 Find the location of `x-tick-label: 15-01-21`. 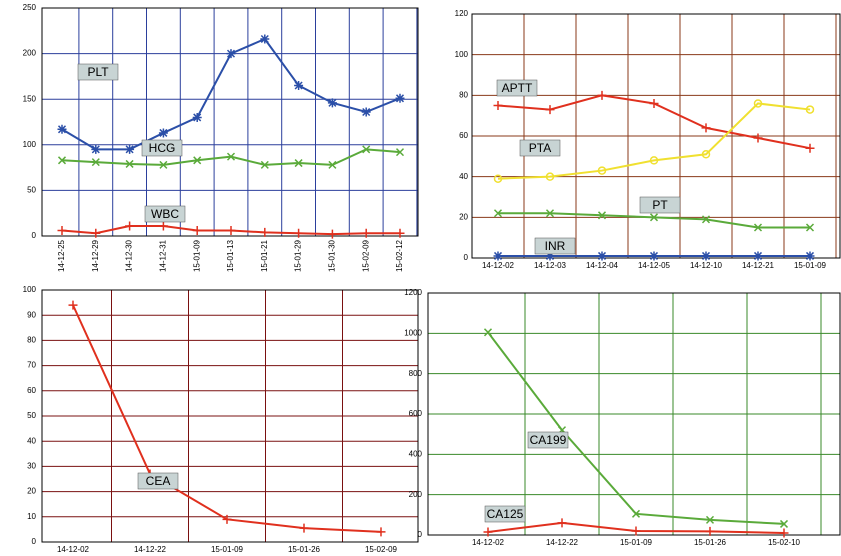

x-tick-label: 15-01-21 is located at coordinates (264, 255).